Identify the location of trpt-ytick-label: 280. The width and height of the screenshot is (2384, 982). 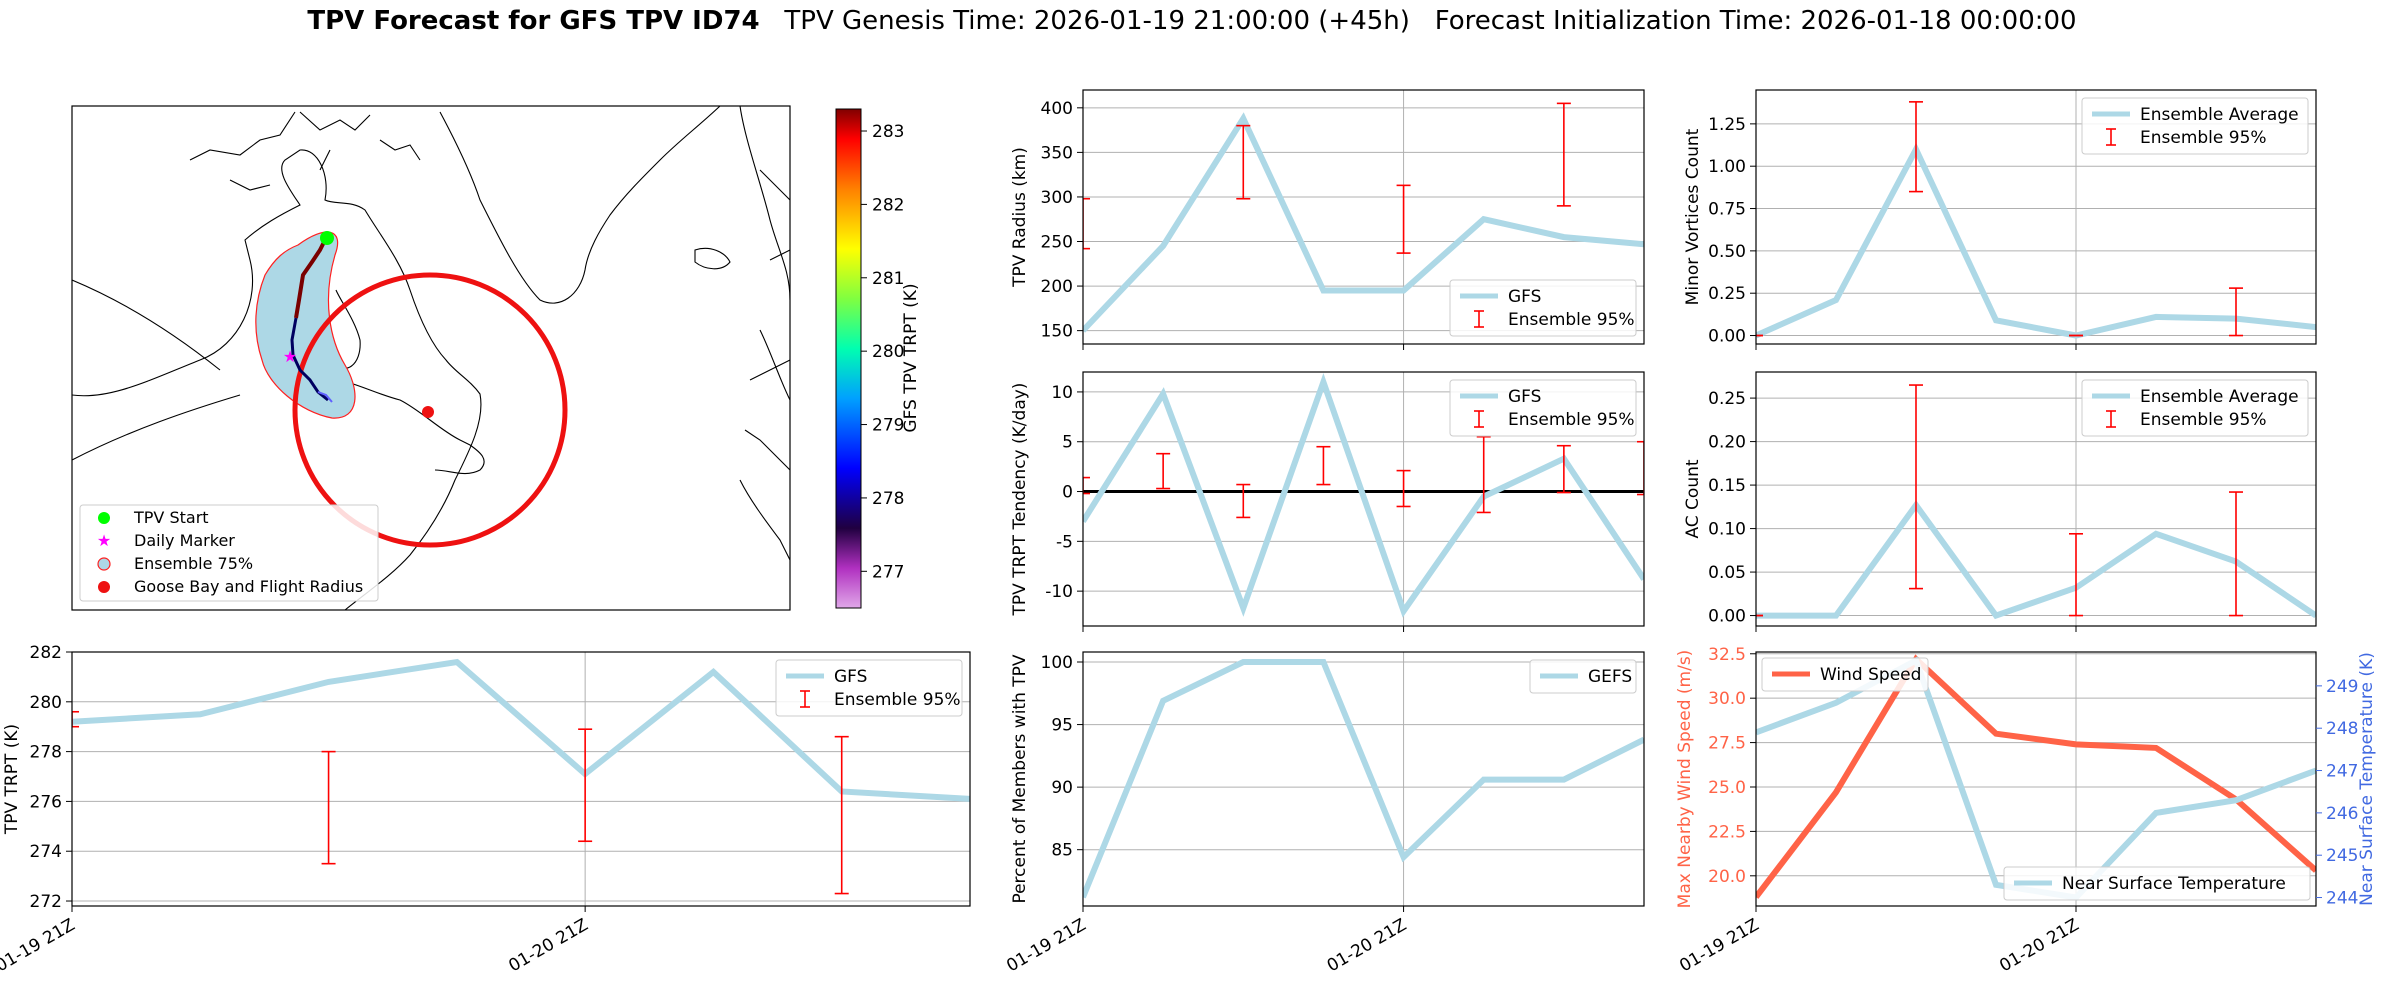
(46, 703).